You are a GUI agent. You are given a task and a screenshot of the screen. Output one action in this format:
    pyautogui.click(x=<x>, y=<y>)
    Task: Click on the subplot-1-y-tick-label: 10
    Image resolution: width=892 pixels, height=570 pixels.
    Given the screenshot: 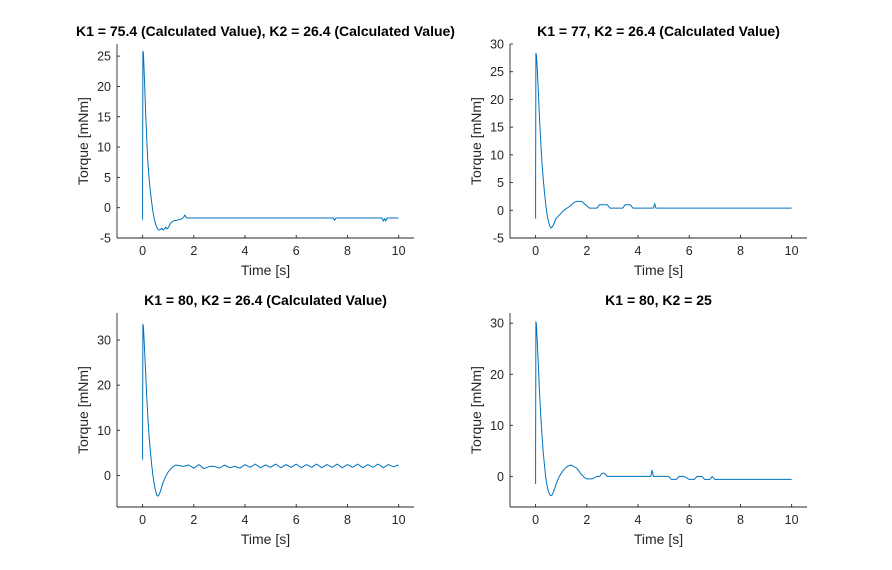 What is the action you would take?
    pyautogui.click(x=104, y=148)
    